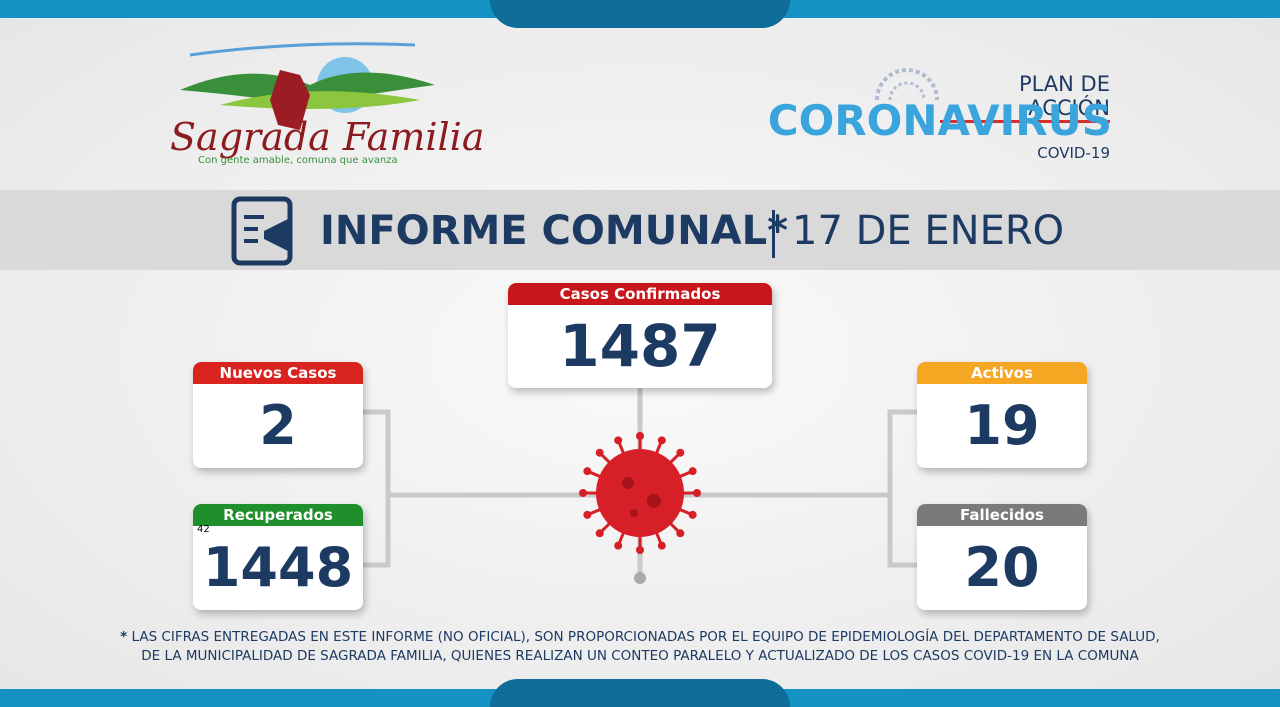 Image resolution: width=1280 pixels, height=707 pixels. I want to click on header-date: 17 DE ENERO, so click(928, 231).